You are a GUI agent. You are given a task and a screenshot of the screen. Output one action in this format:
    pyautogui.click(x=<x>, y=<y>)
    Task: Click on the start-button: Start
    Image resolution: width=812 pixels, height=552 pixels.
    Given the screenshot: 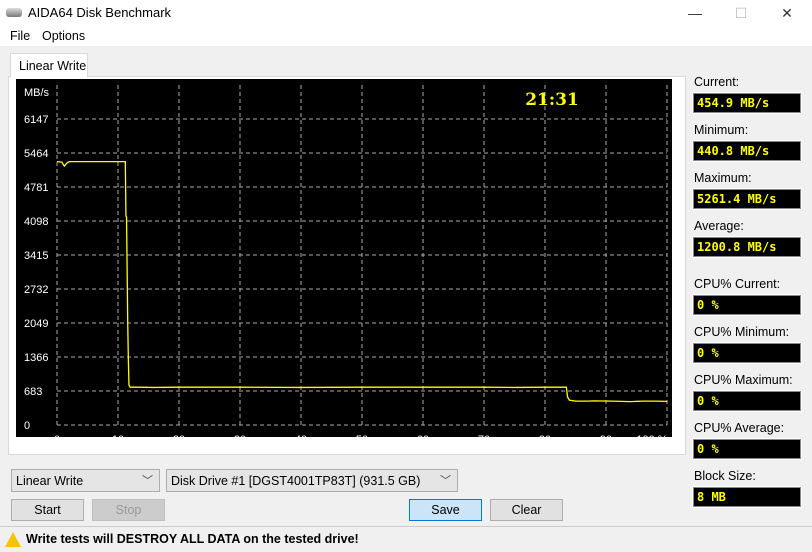 What is the action you would take?
    pyautogui.click(x=47, y=510)
    